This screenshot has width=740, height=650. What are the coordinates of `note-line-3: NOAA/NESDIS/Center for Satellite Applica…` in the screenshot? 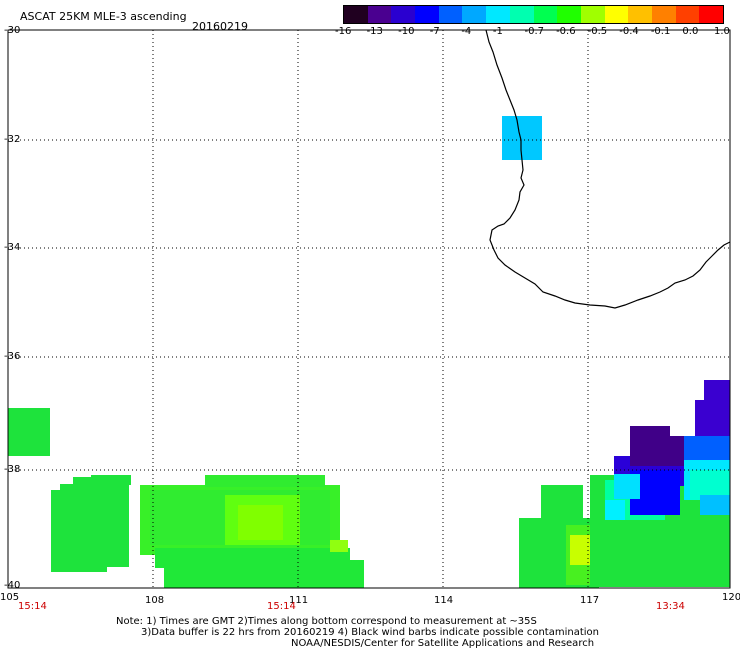 It's located at (443, 643).